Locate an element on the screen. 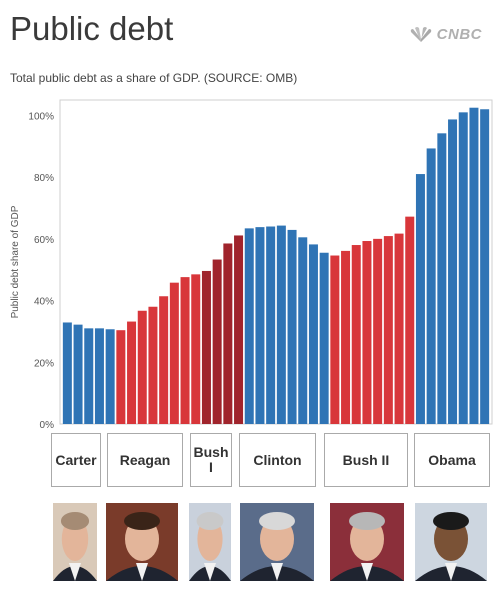 This screenshot has width=498, height=598. portrait-bush-i is located at coordinates (210, 542).